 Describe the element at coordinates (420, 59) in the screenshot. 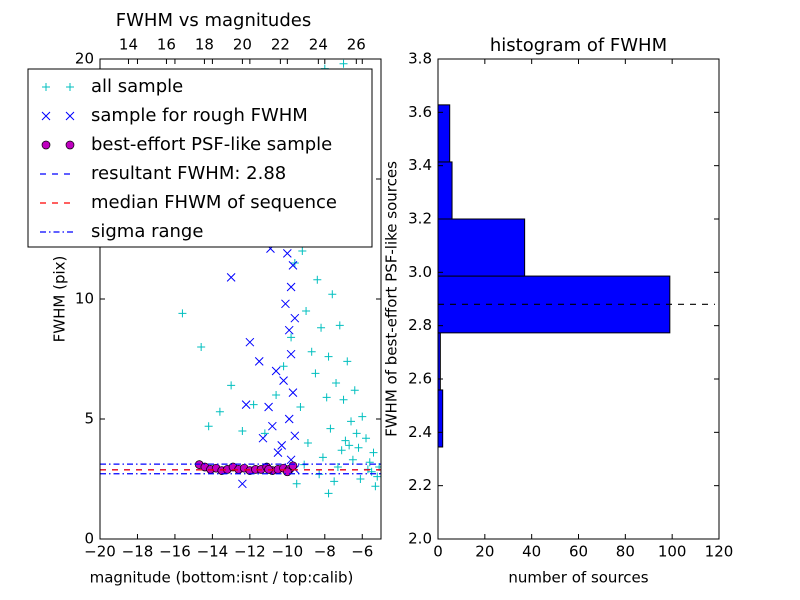

I see `y-tick-label: 3.8` at that location.